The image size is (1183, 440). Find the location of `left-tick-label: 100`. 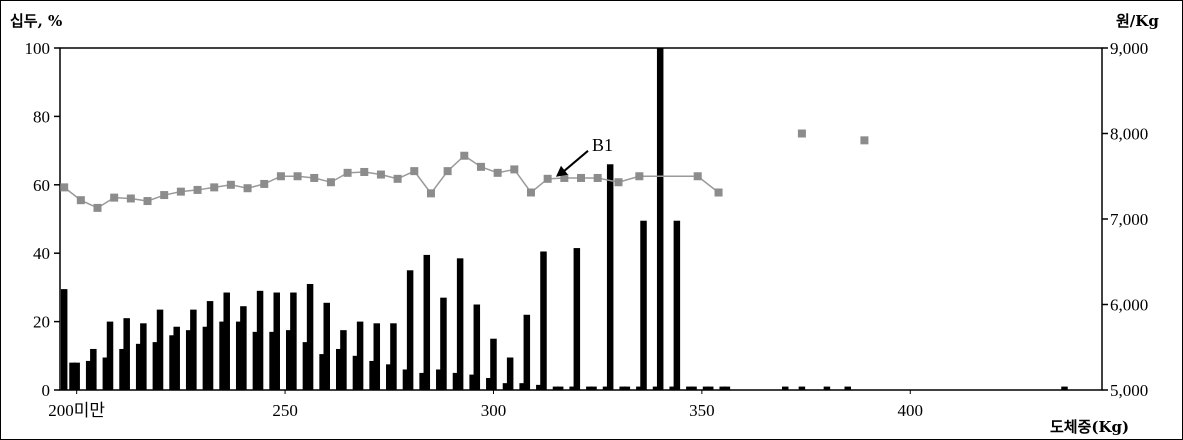

left-tick-label: 100 is located at coordinates (38, 48).